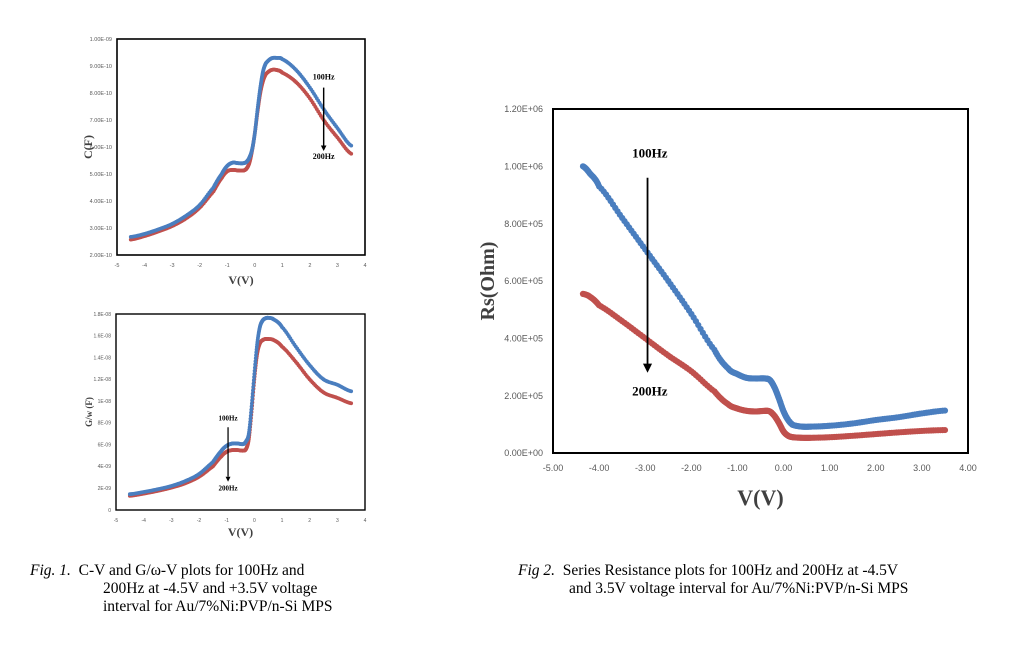 The image size is (1026, 654). I want to click on x-tick-label: 2, so click(309, 266).